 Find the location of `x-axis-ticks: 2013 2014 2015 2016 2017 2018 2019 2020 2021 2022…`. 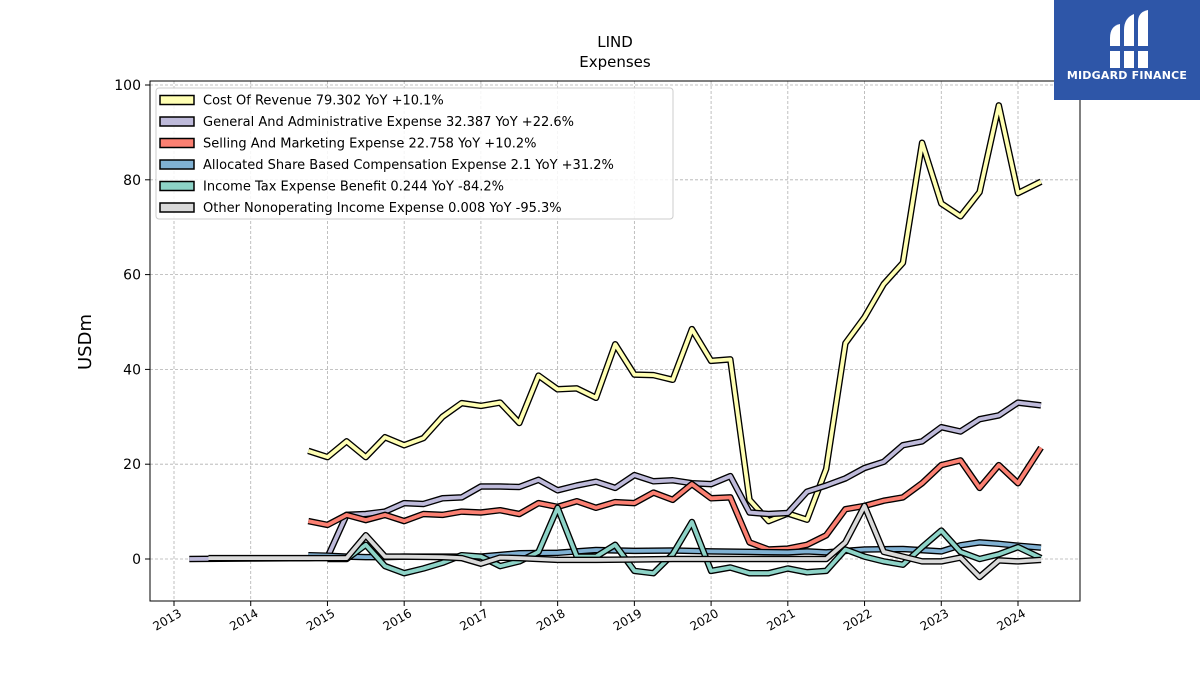

x-axis-ticks: 2013 2014 2015 2016 2017 2018 2019 2020 2021 2022… is located at coordinates (589, 617).